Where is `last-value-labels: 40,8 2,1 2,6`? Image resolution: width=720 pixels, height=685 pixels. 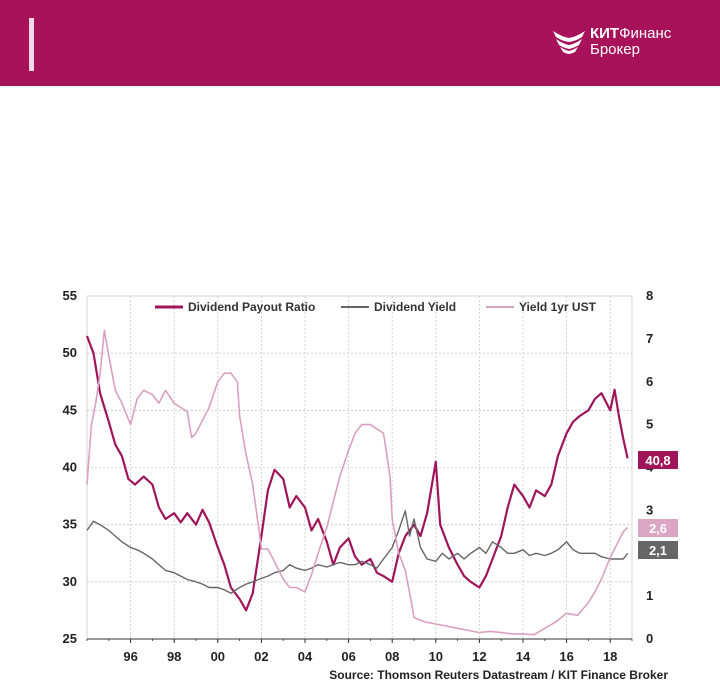 last-value-labels: 40,8 2,1 2,6 is located at coordinates (658, 505).